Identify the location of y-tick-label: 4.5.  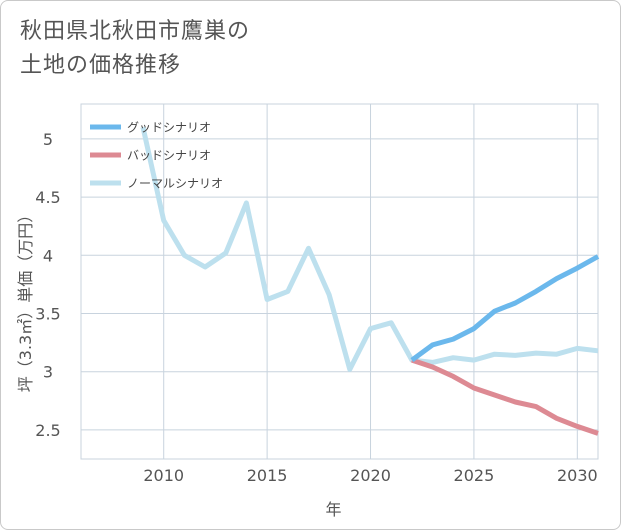
(47, 197).